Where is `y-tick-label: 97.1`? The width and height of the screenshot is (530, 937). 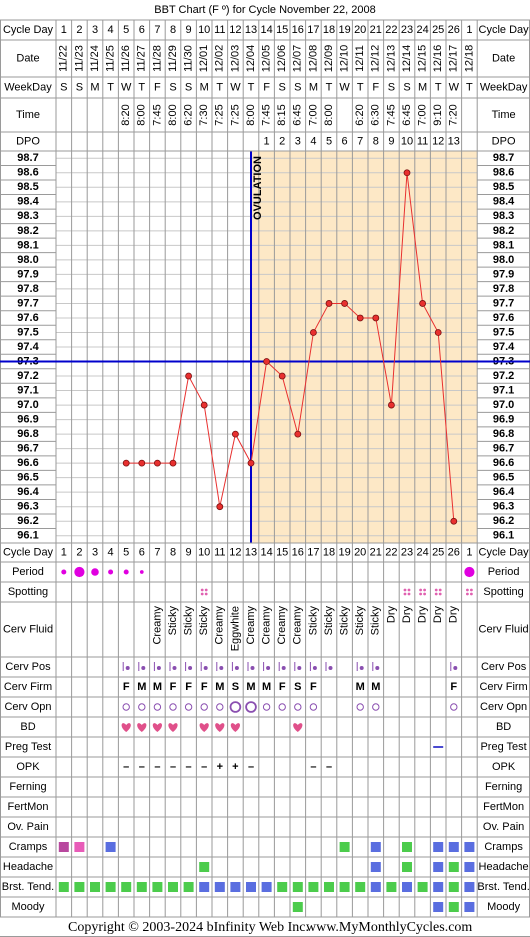
y-tick-label: 97.1 is located at coordinates (503, 390).